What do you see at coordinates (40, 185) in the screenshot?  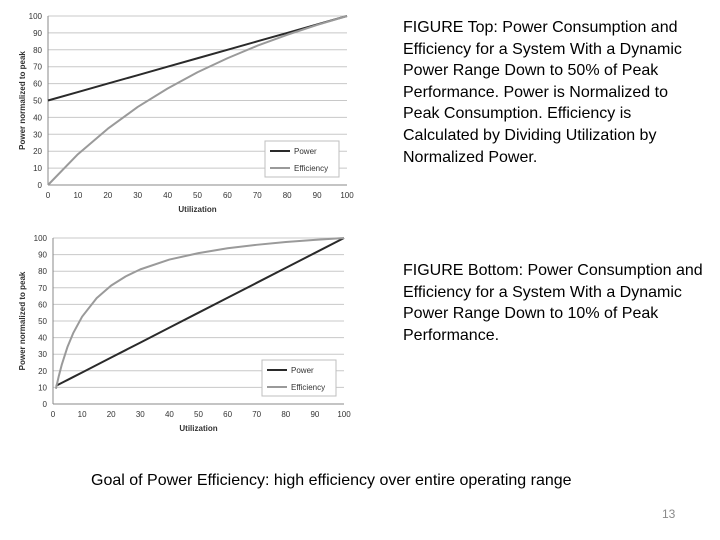 I see `top-chart-y-tick-label: 0` at bounding box center [40, 185].